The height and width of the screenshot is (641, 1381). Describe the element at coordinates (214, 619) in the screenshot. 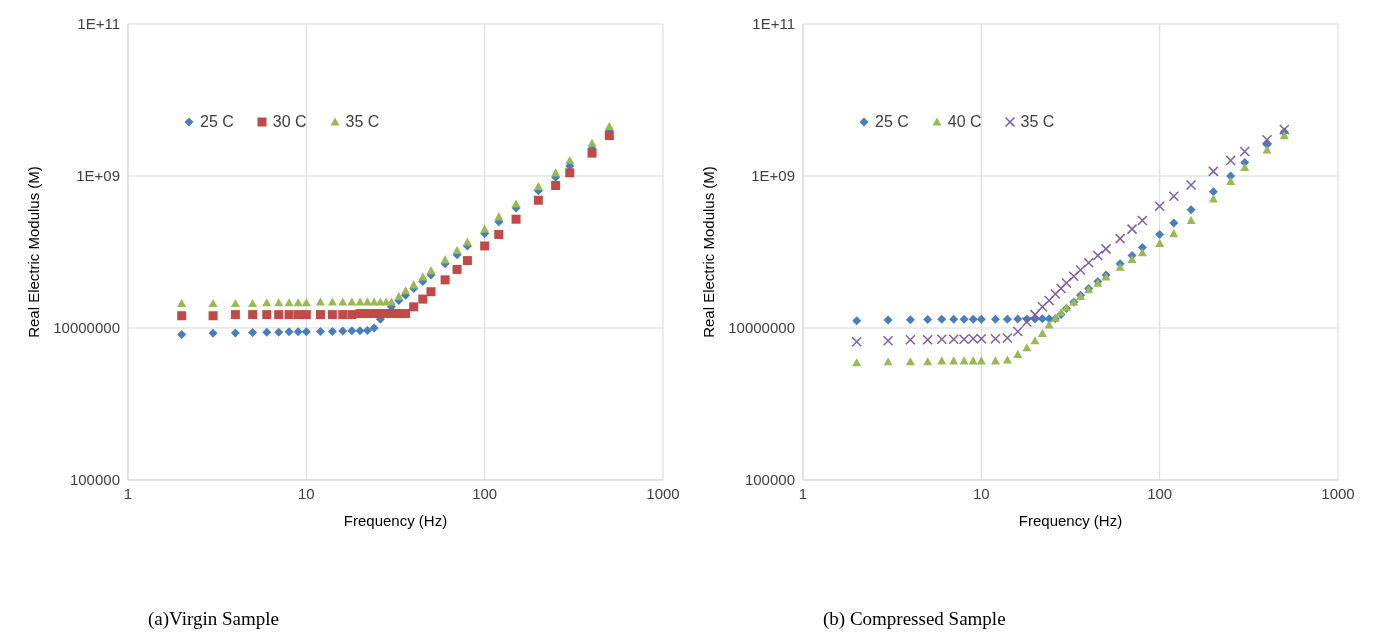

I see `text: (a)Virgin Sample` at that location.